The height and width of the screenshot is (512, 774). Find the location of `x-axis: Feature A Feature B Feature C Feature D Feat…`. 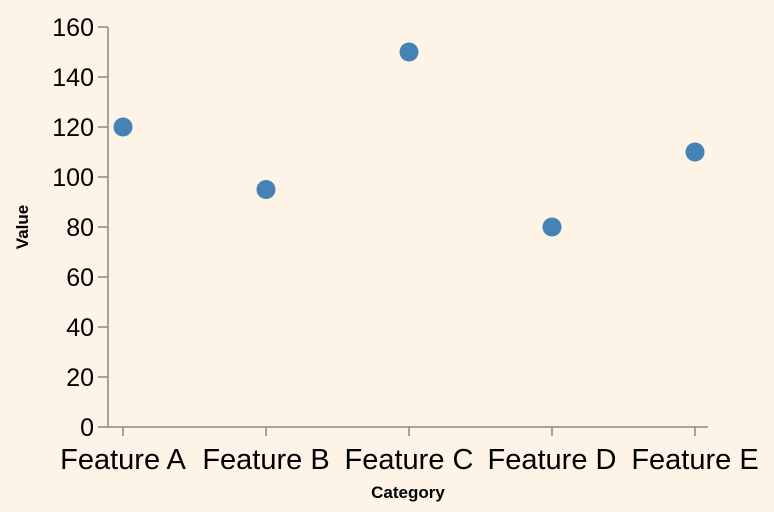

x-axis: Feature A Feature B Feature C Feature D Feat… is located at coordinates (409, 451).